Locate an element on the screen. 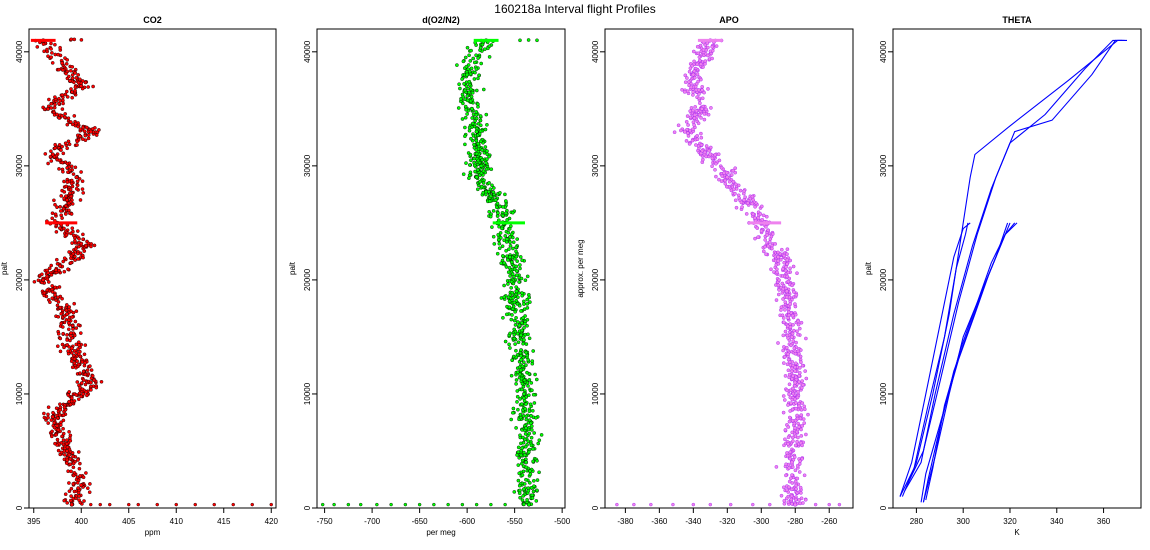  figure-title: 160218a Interval flight Profiles is located at coordinates (575, 9).